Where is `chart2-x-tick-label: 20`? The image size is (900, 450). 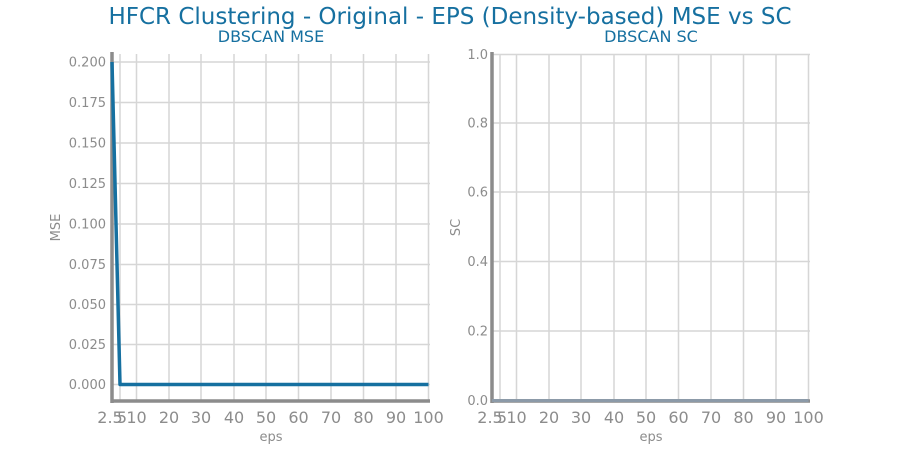 chart2-x-tick-label: 20 is located at coordinates (549, 417).